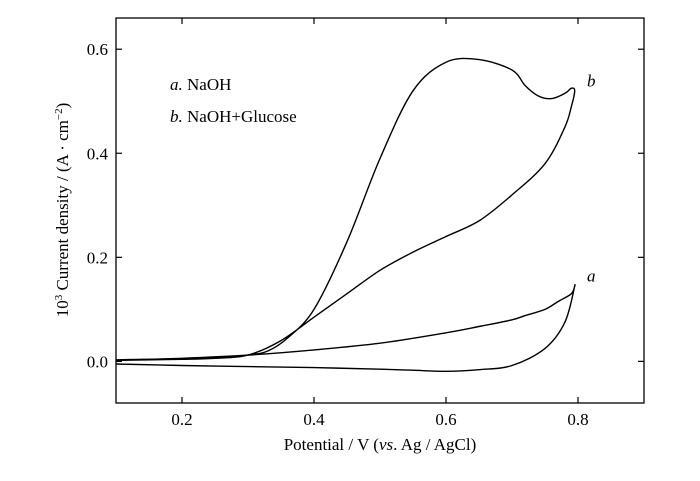  What do you see at coordinates (97, 49) in the screenshot?
I see `y-tick-label: 0.6` at bounding box center [97, 49].